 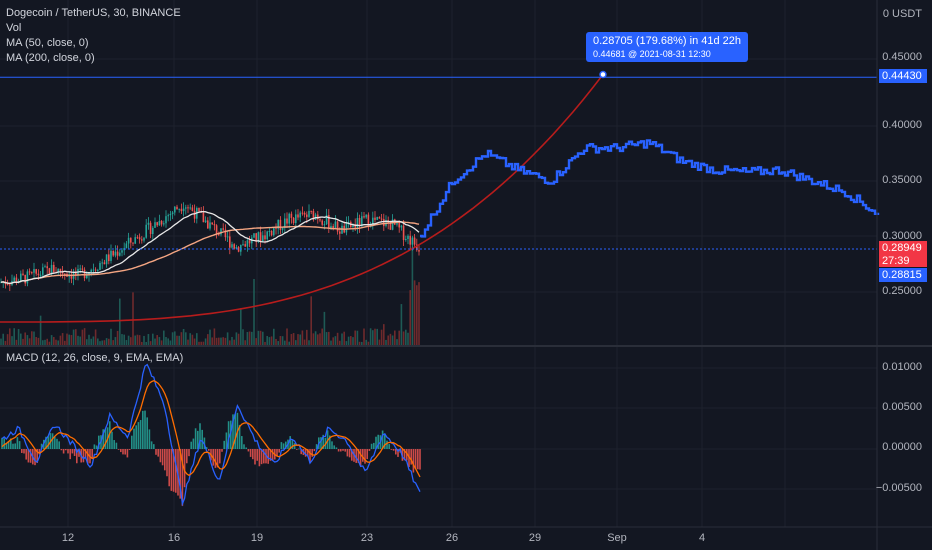 I want to click on volume-legend: Vol, so click(x=14, y=28).